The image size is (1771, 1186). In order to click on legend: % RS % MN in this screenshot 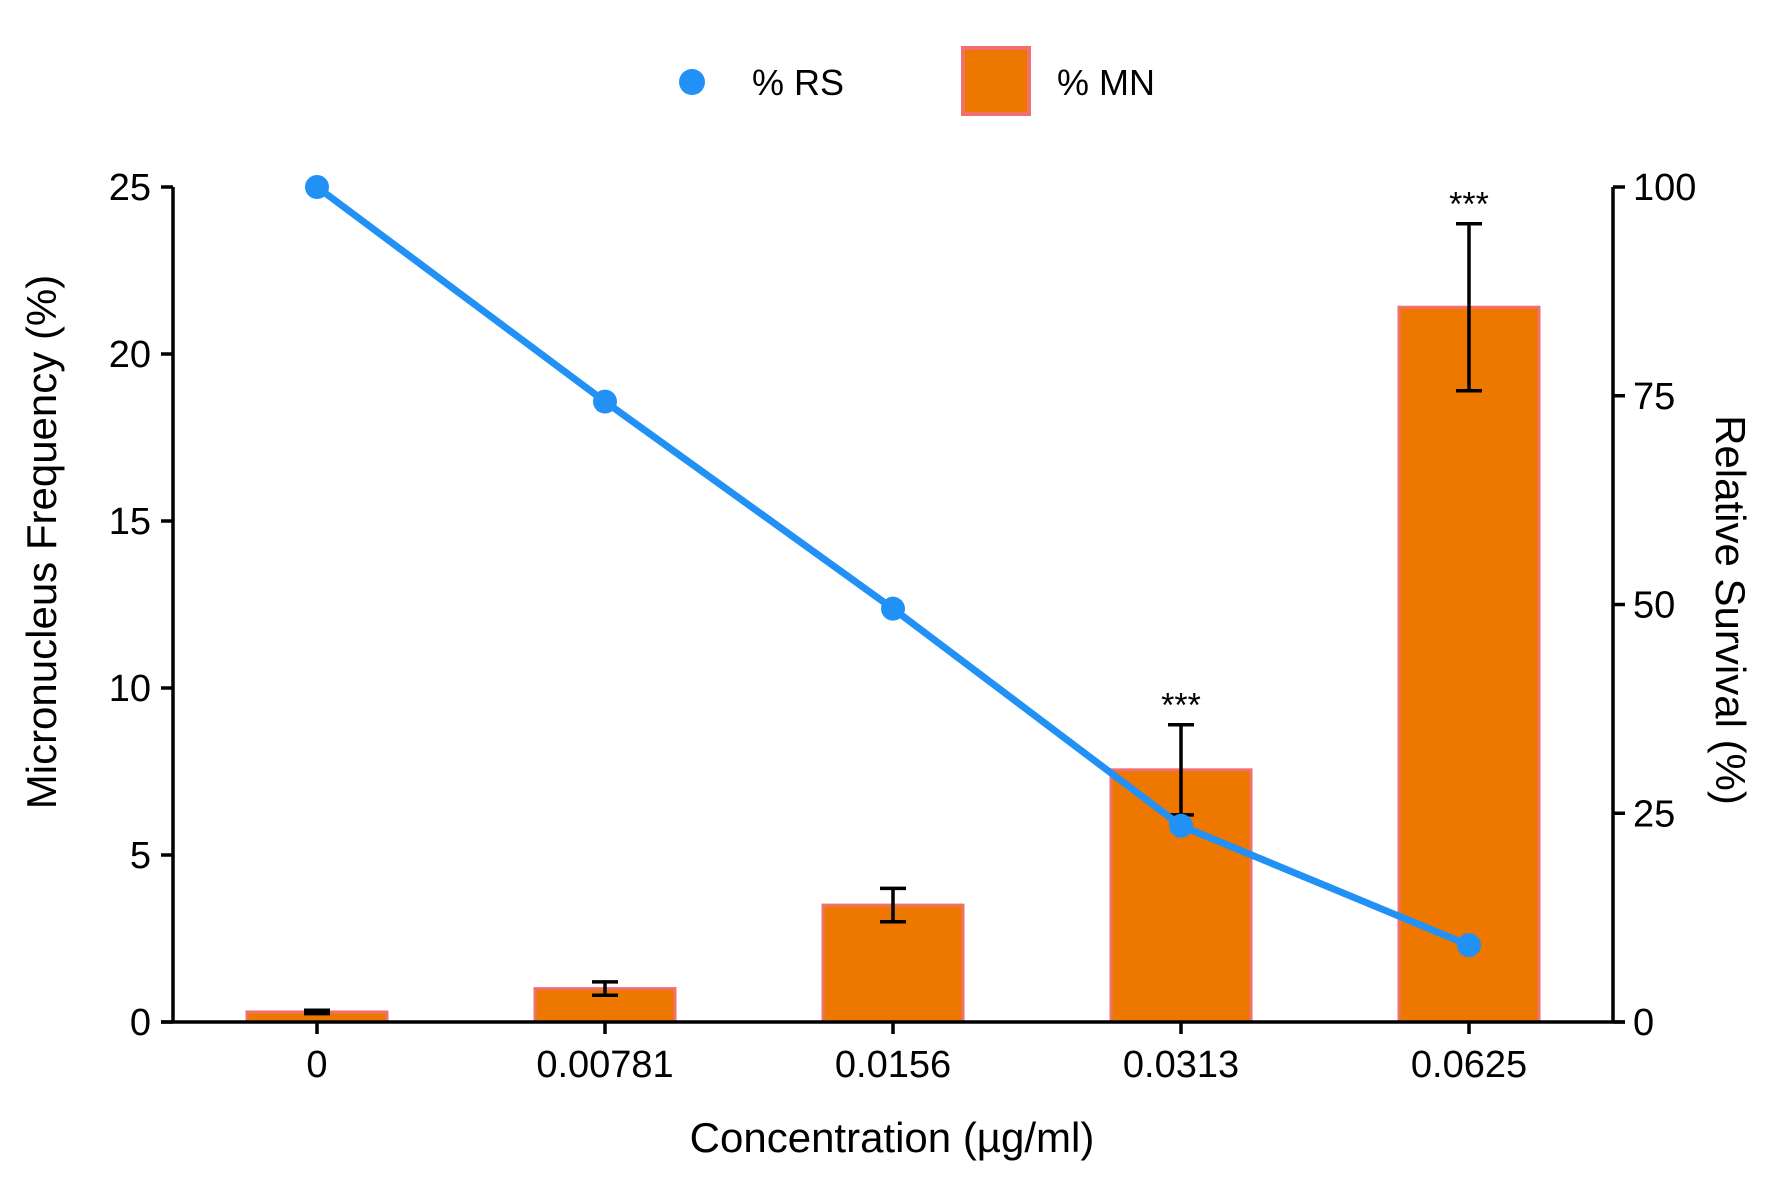, I will do `click(917, 81)`.